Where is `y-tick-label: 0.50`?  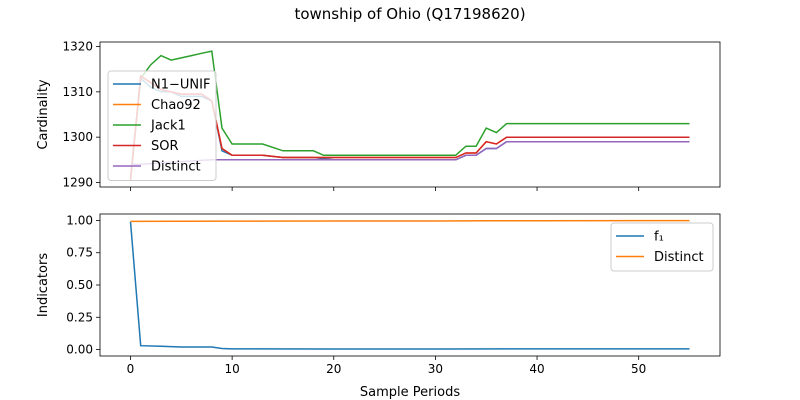
y-tick-label: 0.50 is located at coordinates (79, 285).